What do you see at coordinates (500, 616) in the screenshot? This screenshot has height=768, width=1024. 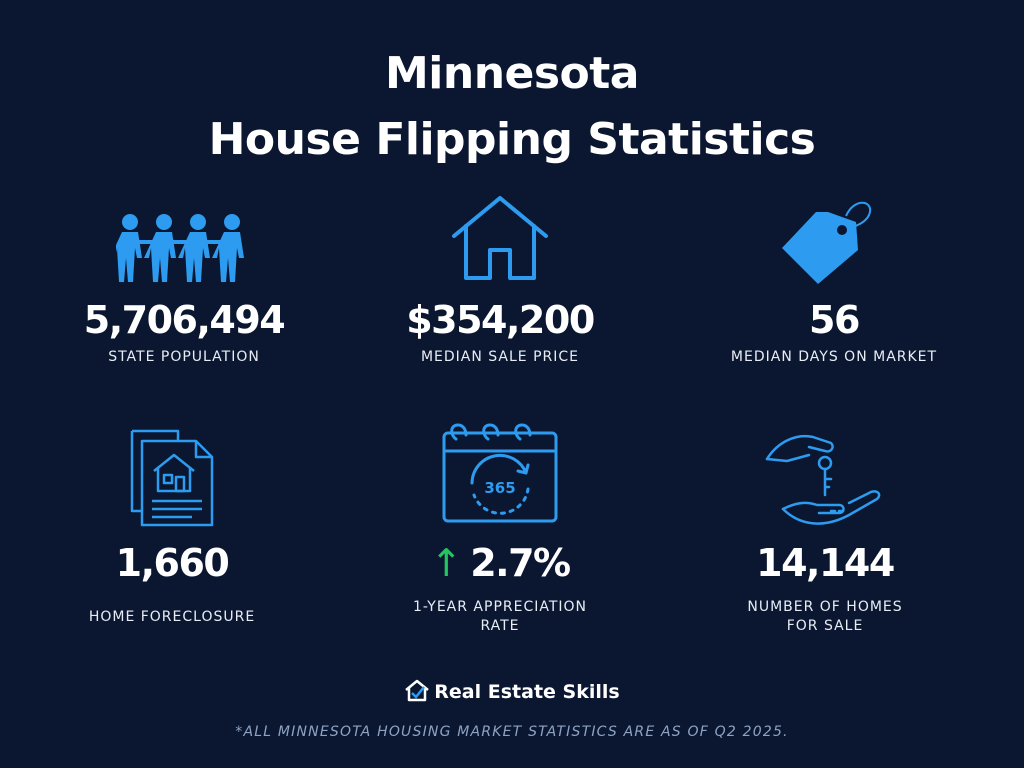 I see `stat-label: 1-YEAR APPRECIATION RATE` at bounding box center [500, 616].